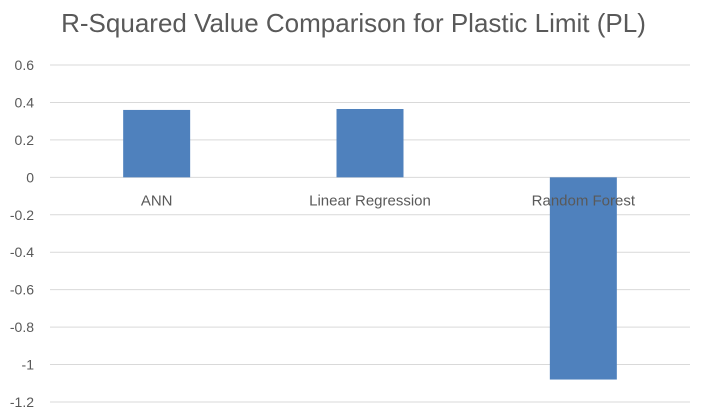 The image size is (707, 416). I want to click on y-tick-label: -0.2, so click(22, 215).